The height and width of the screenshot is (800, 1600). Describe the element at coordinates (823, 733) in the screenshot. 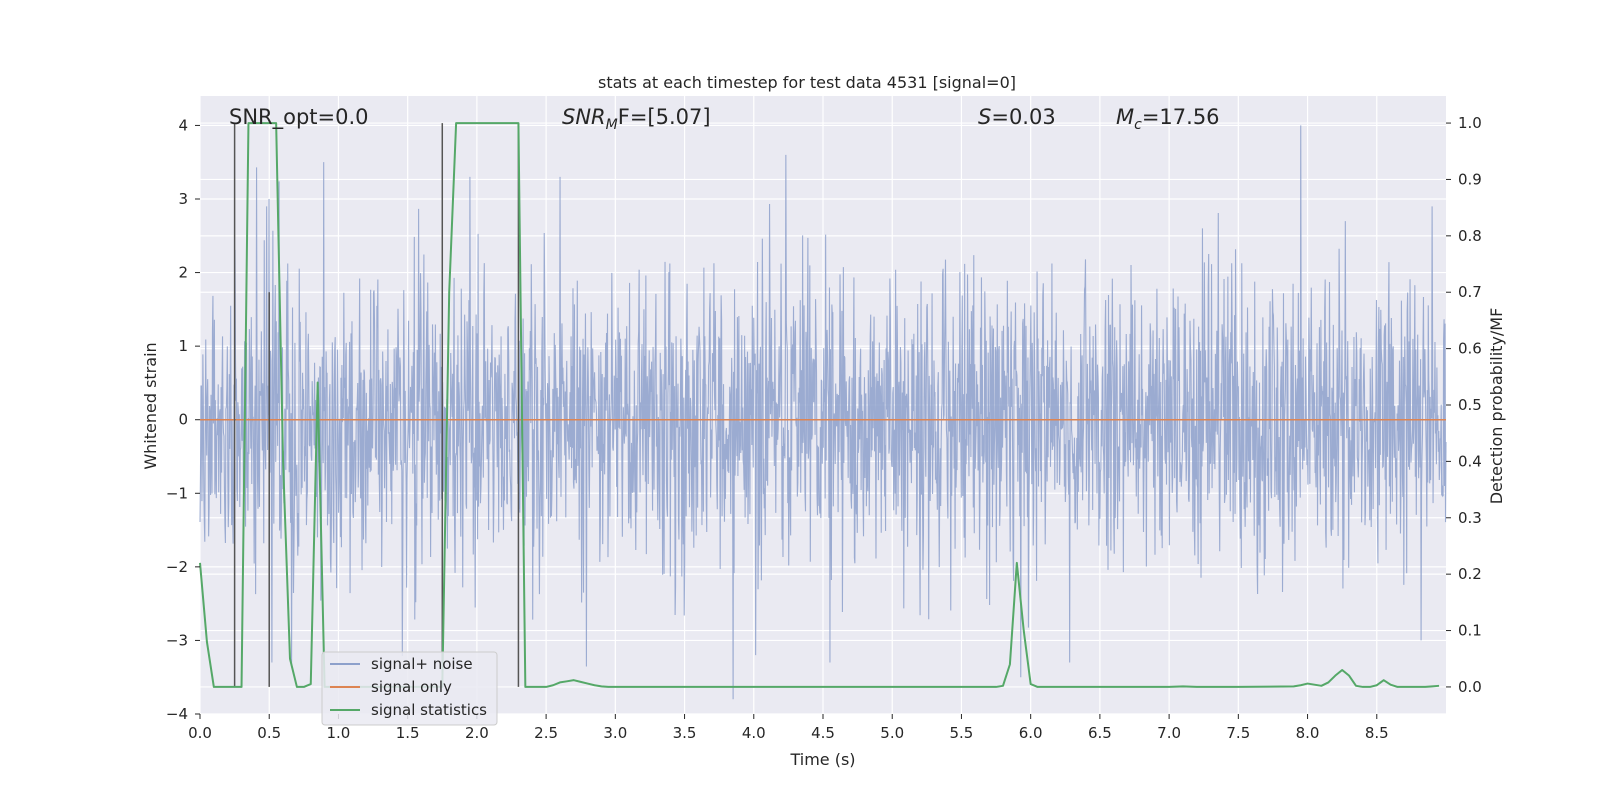

I see `x-tick-label-9: 4.5` at that location.